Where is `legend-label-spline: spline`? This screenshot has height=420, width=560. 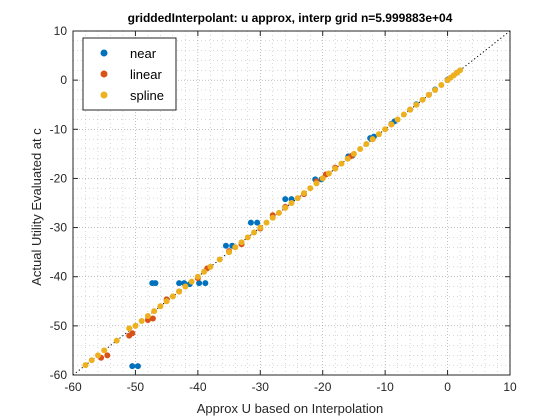 legend-label-spline: spline is located at coordinates (147, 95).